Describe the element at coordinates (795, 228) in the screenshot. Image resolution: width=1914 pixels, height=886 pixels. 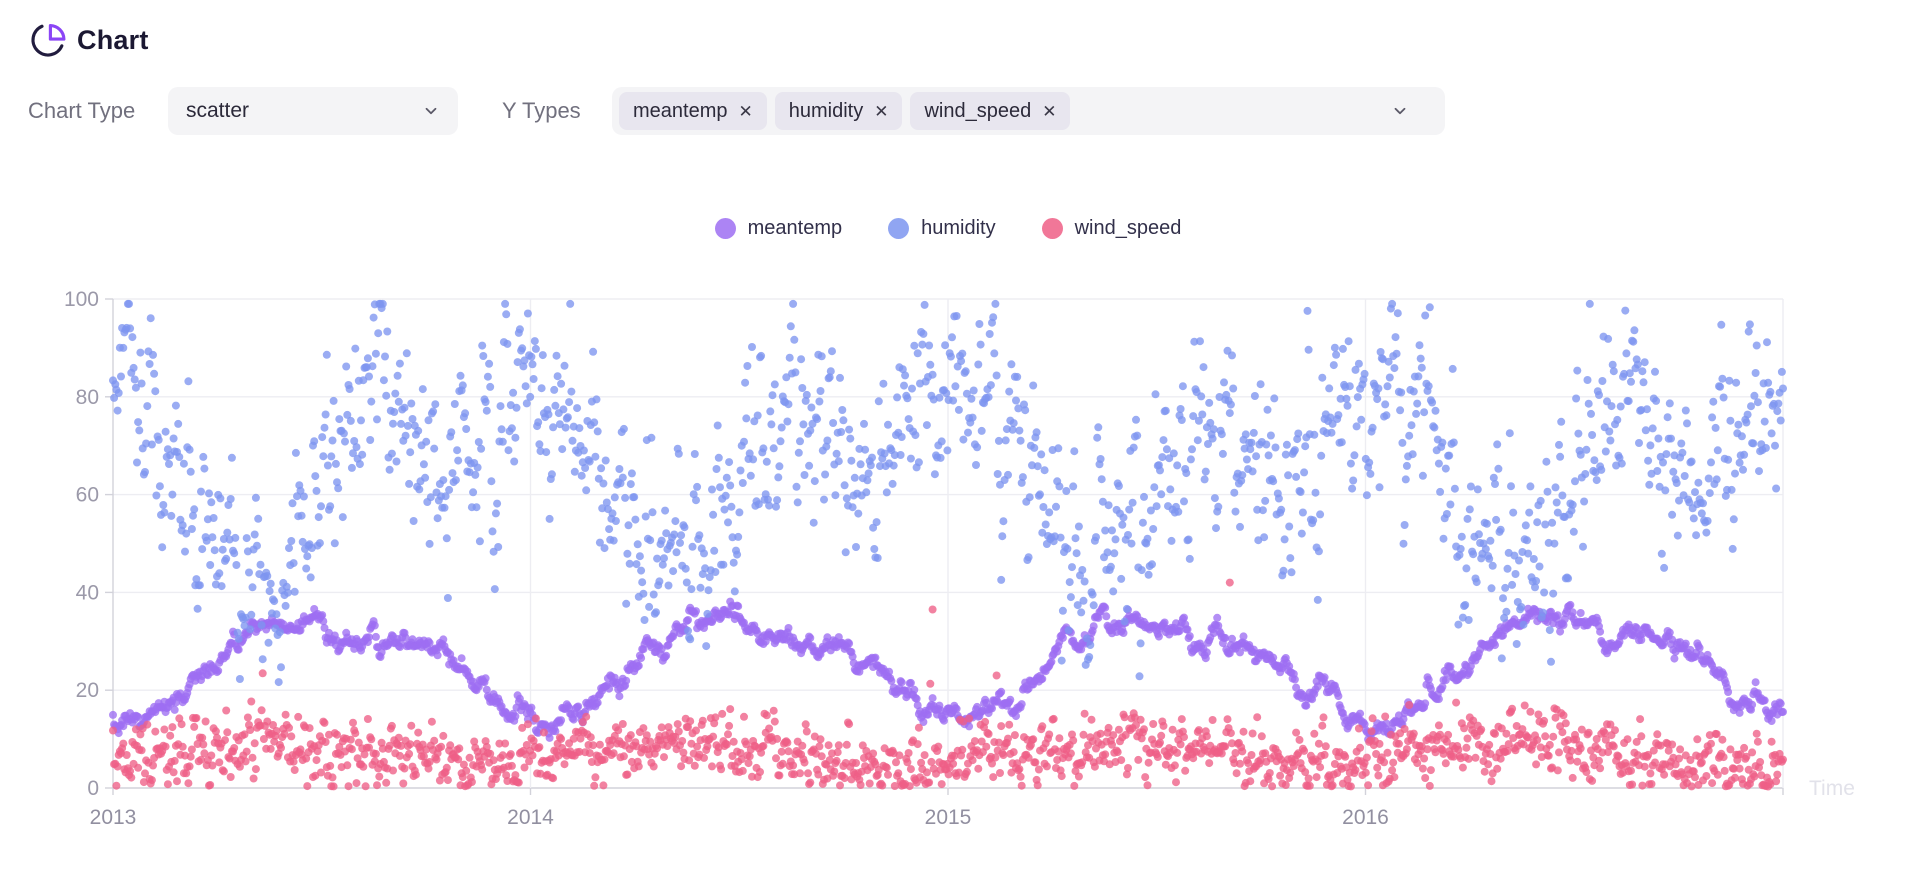
I see `legend-label: meantemp` at that location.